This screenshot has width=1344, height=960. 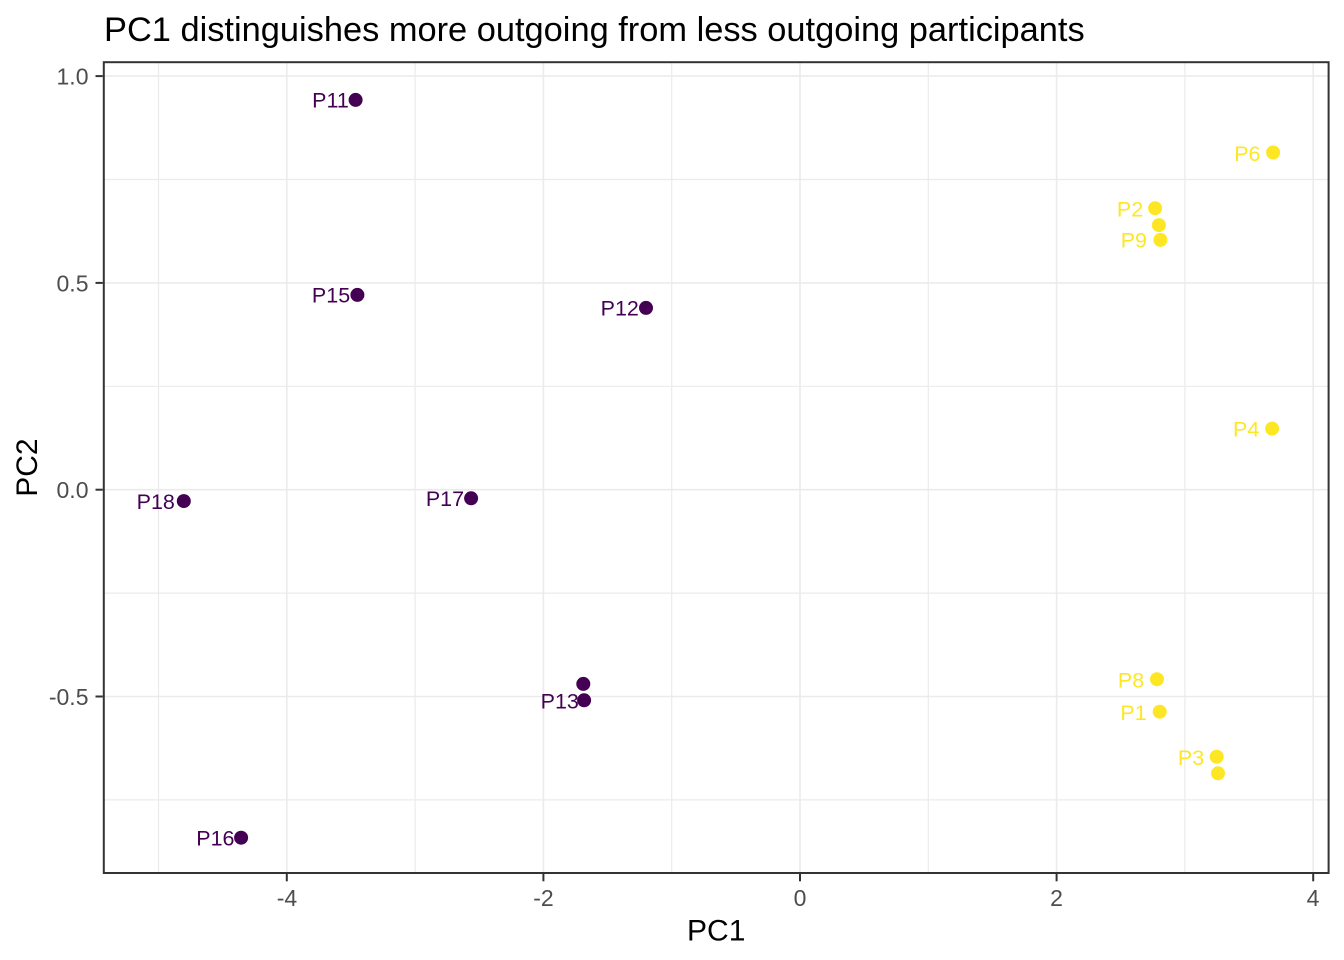 I want to click on svg-text: P16, so click(x=215, y=839).